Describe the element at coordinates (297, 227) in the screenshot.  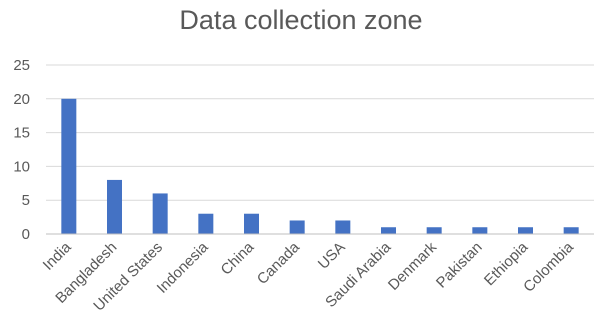
I see `bar-canada` at that location.